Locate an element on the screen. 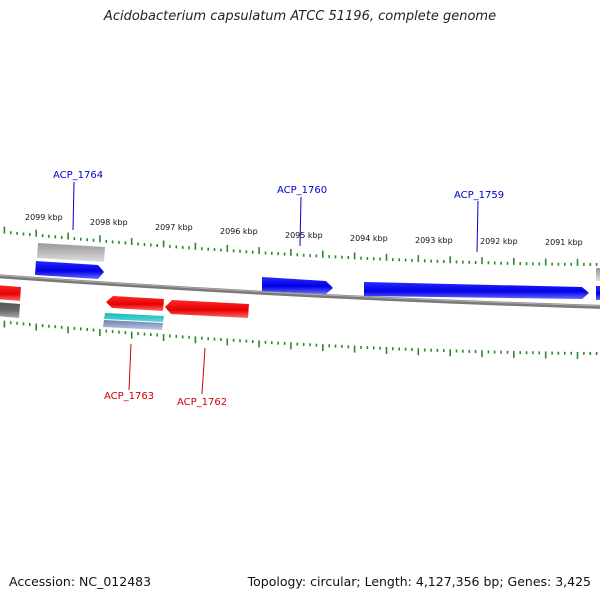 This screenshot has width=600, height=600. gene-arrow-acp1762 is located at coordinates (207, 309).